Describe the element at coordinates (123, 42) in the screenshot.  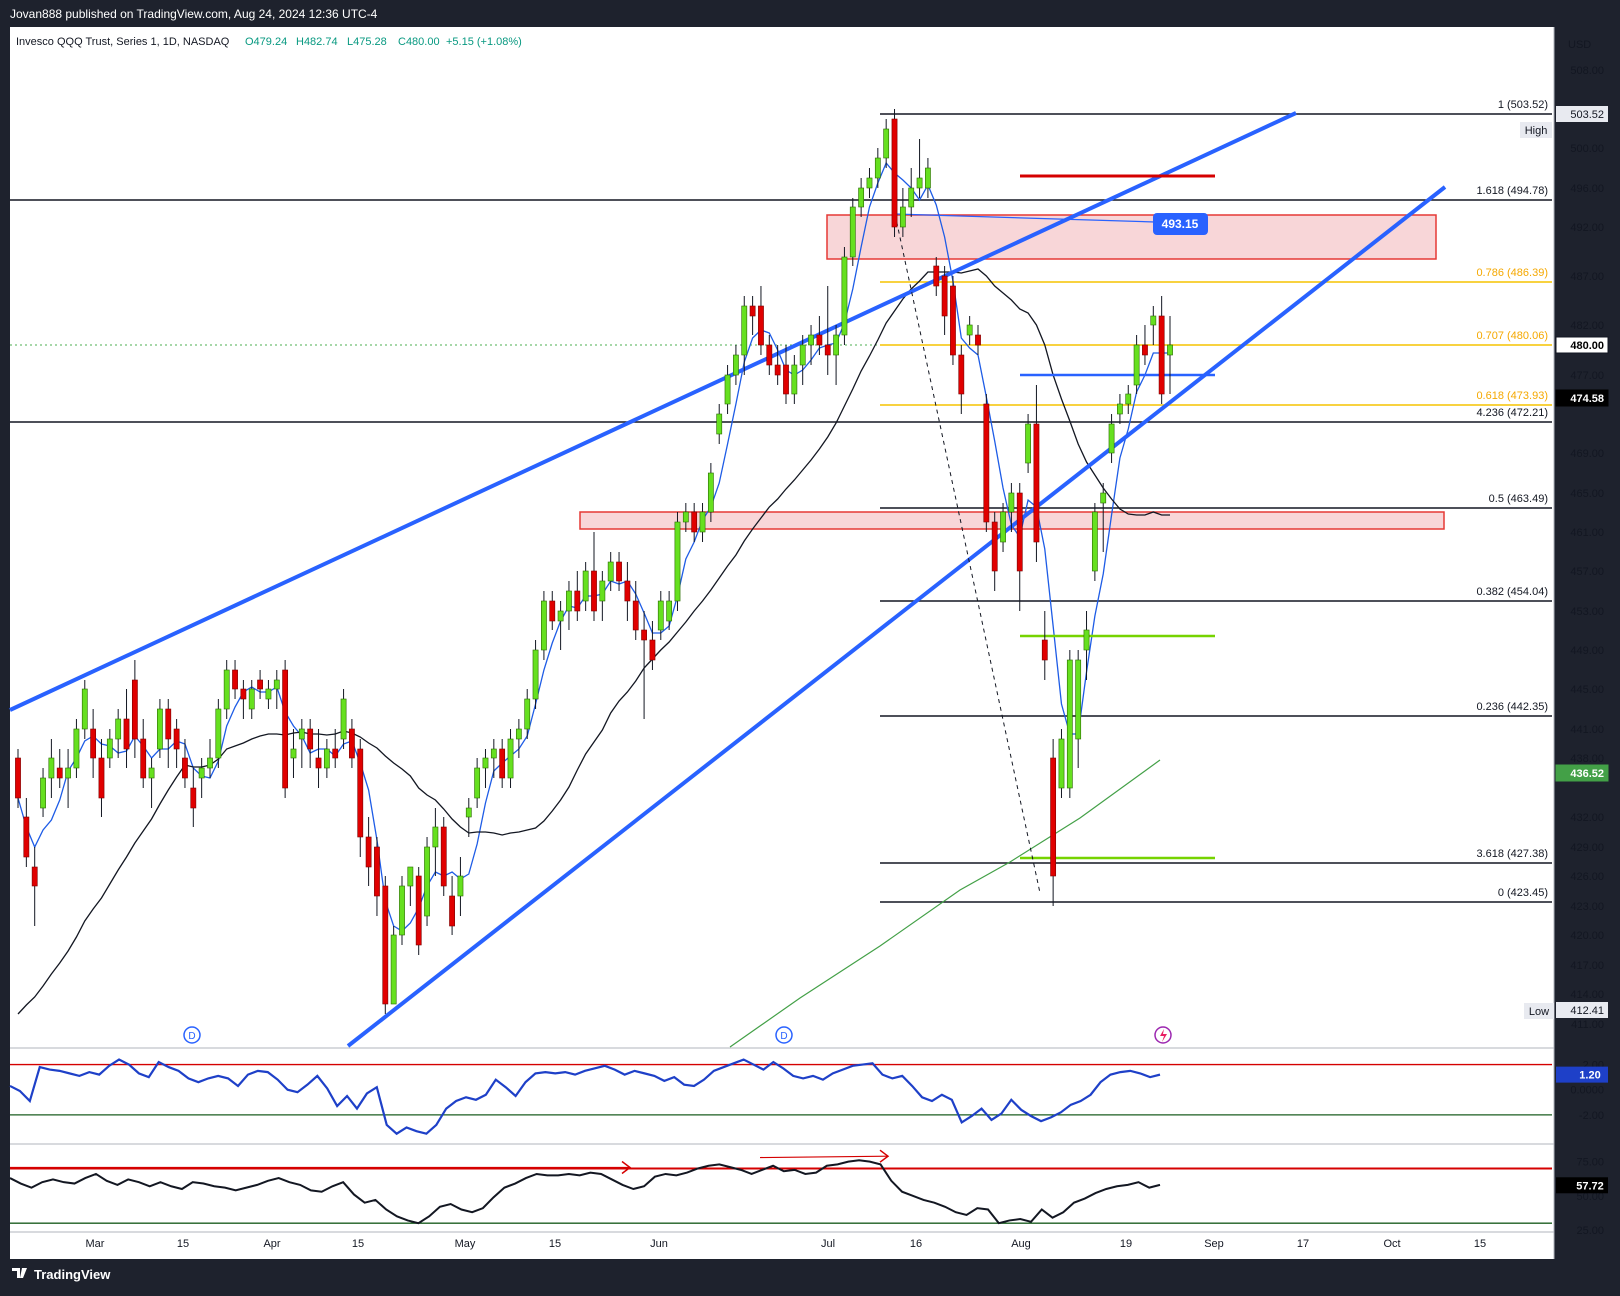
I see `symbol-name: Invesco QQQ Trust, Series 1, 1D, NASDAQ` at that location.